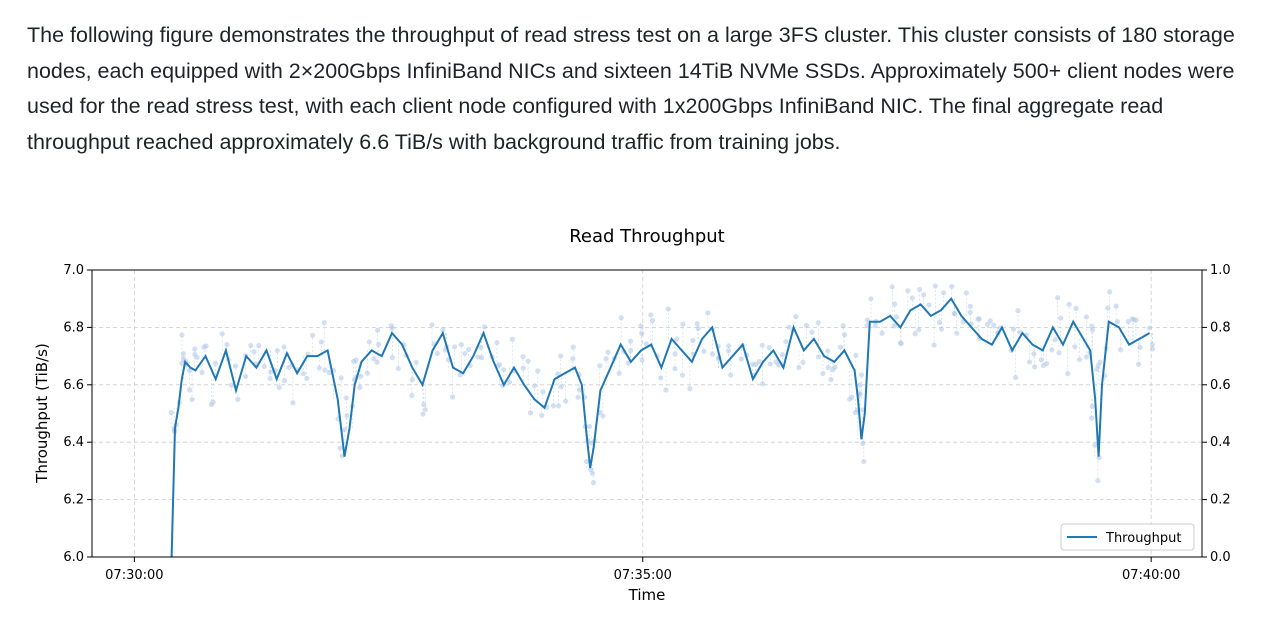 This screenshot has width=1280, height=617. What do you see at coordinates (1220, 500) in the screenshot?
I see `y2-tick-label: 0.2` at bounding box center [1220, 500].